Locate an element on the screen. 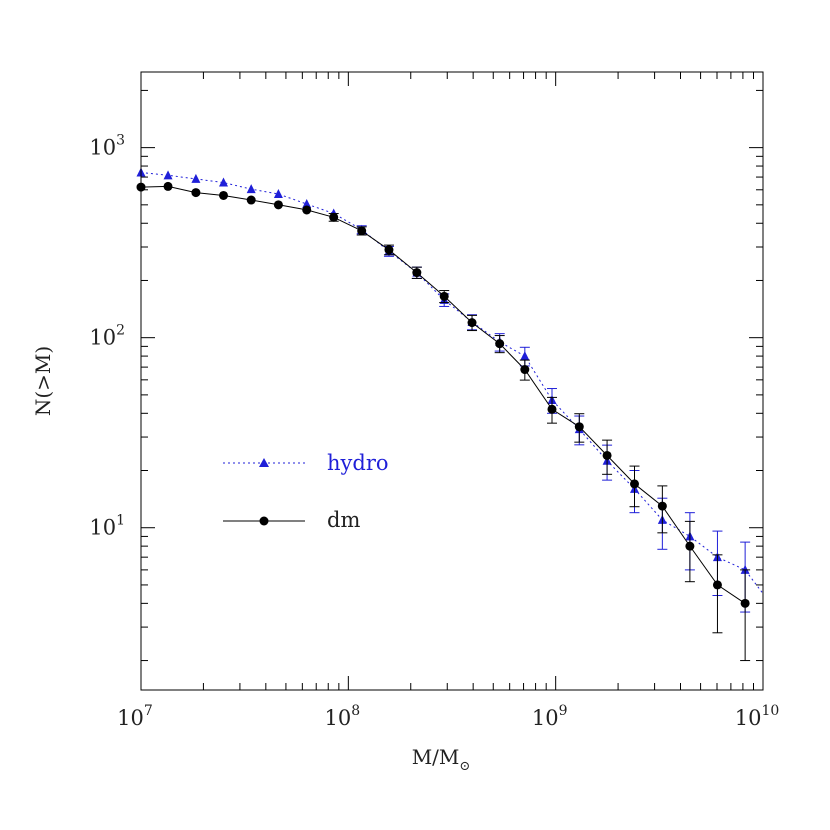  x-tick-label: 108 is located at coordinates (343, 716).